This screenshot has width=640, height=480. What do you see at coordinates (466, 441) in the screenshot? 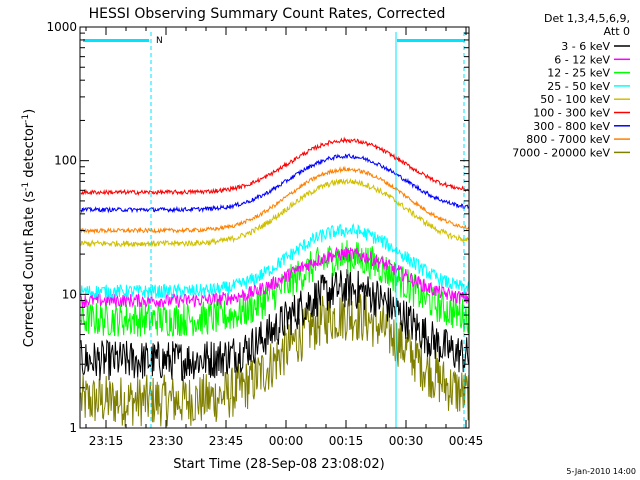
I see `x-tick-label-6: 00:45` at bounding box center [466, 441].